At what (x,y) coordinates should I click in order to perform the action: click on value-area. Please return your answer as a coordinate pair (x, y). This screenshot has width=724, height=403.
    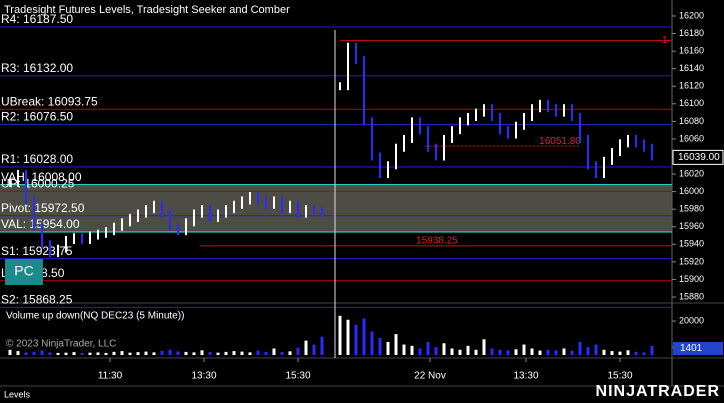
    Looking at the image, I should click on (336, 208).